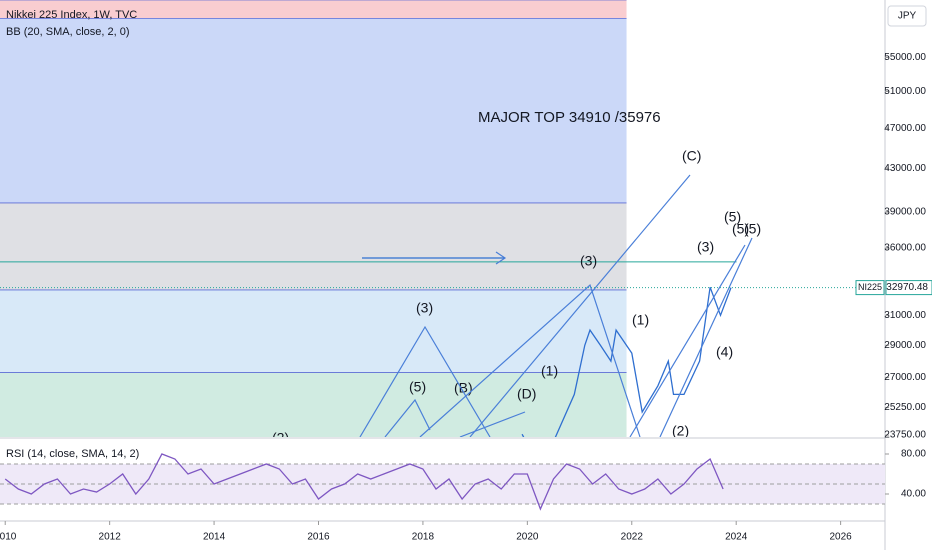 Image resolution: width=932 pixels, height=550 pixels. I want to click on symbol-tag, so click(870, 288).